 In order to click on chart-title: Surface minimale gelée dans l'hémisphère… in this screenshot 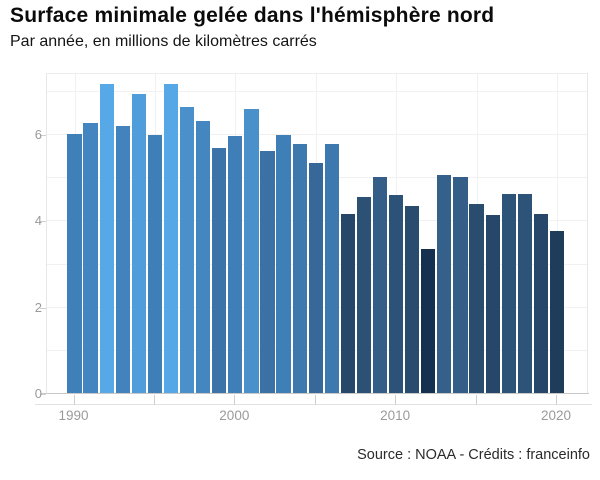, I will do `click(252, 15)`.